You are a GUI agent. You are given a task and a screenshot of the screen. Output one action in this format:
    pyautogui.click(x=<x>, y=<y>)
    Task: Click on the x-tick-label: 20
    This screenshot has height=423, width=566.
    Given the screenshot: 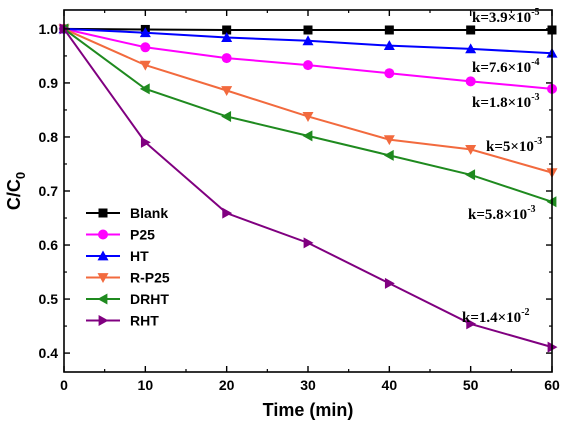 What is the action you would take?
    pyautogui.click(x=227, y=385)
    